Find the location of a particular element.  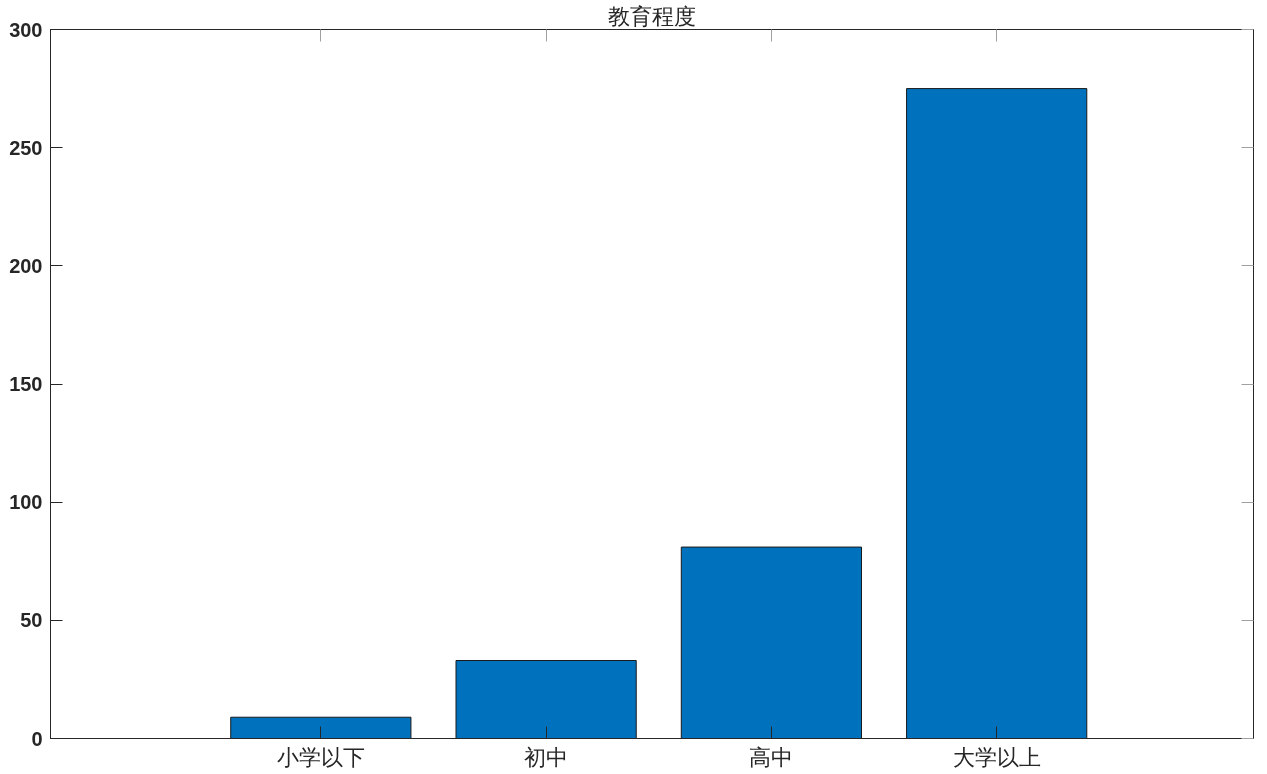

y-tick-label: 200 is located at coordinates (26, 265).